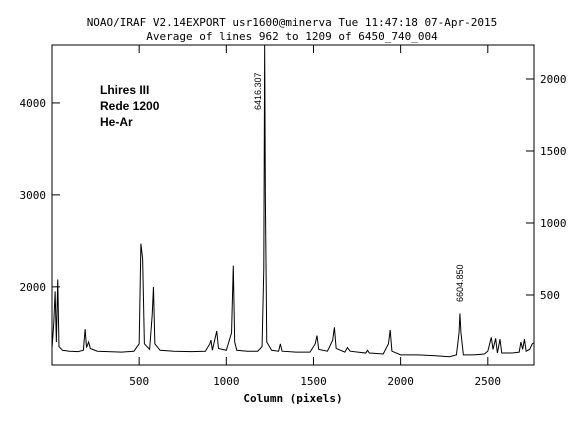  Describe the element at coordinates (33, 195) in the screenshot. I see `y-tick-label: 3000` at that location.